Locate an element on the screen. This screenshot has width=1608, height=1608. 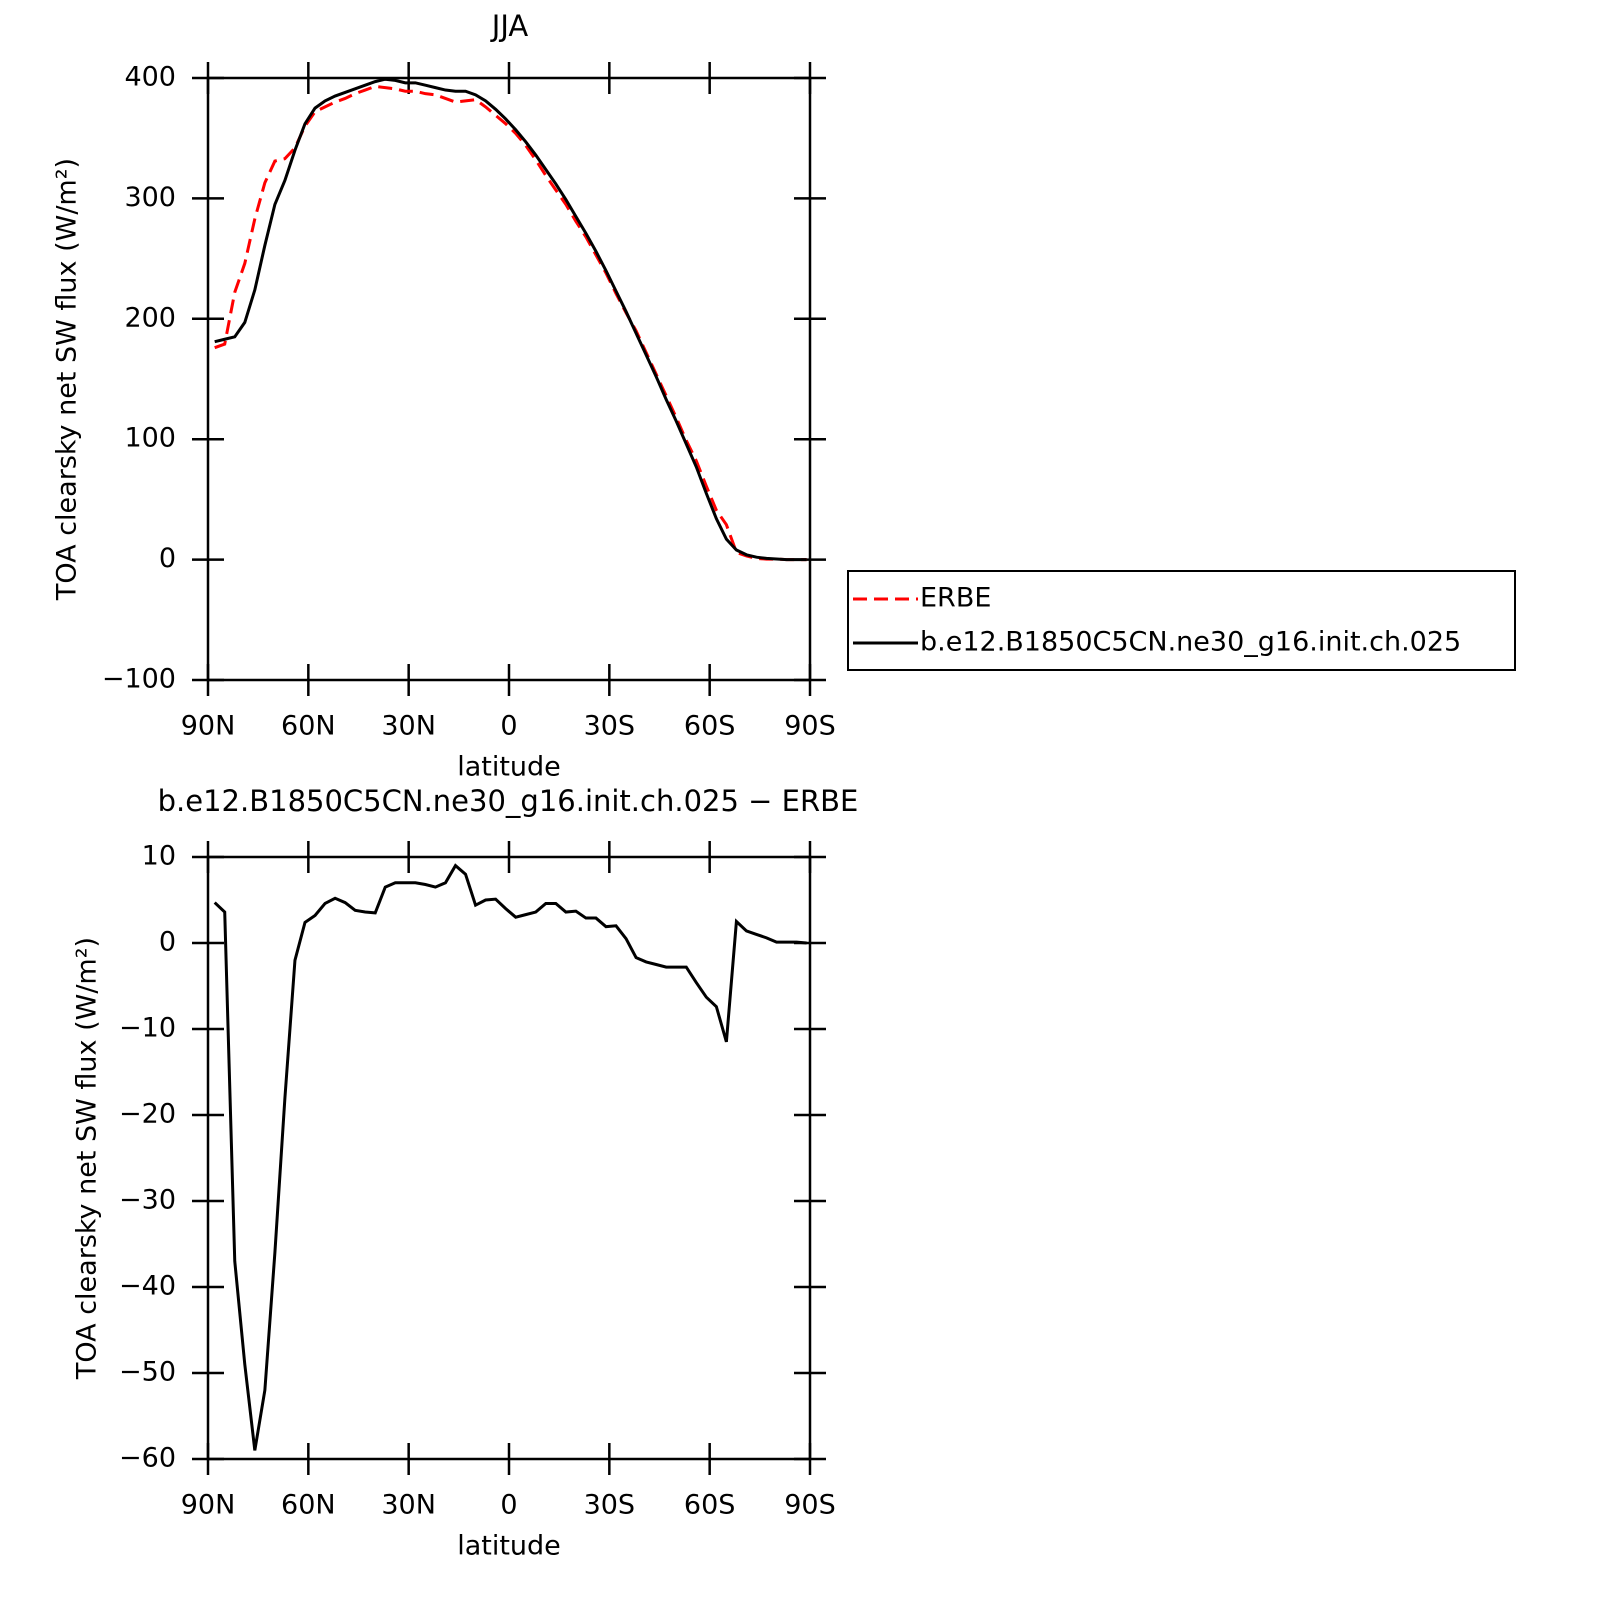
y-tick-label: 10 is located at coordinates (159, 856).